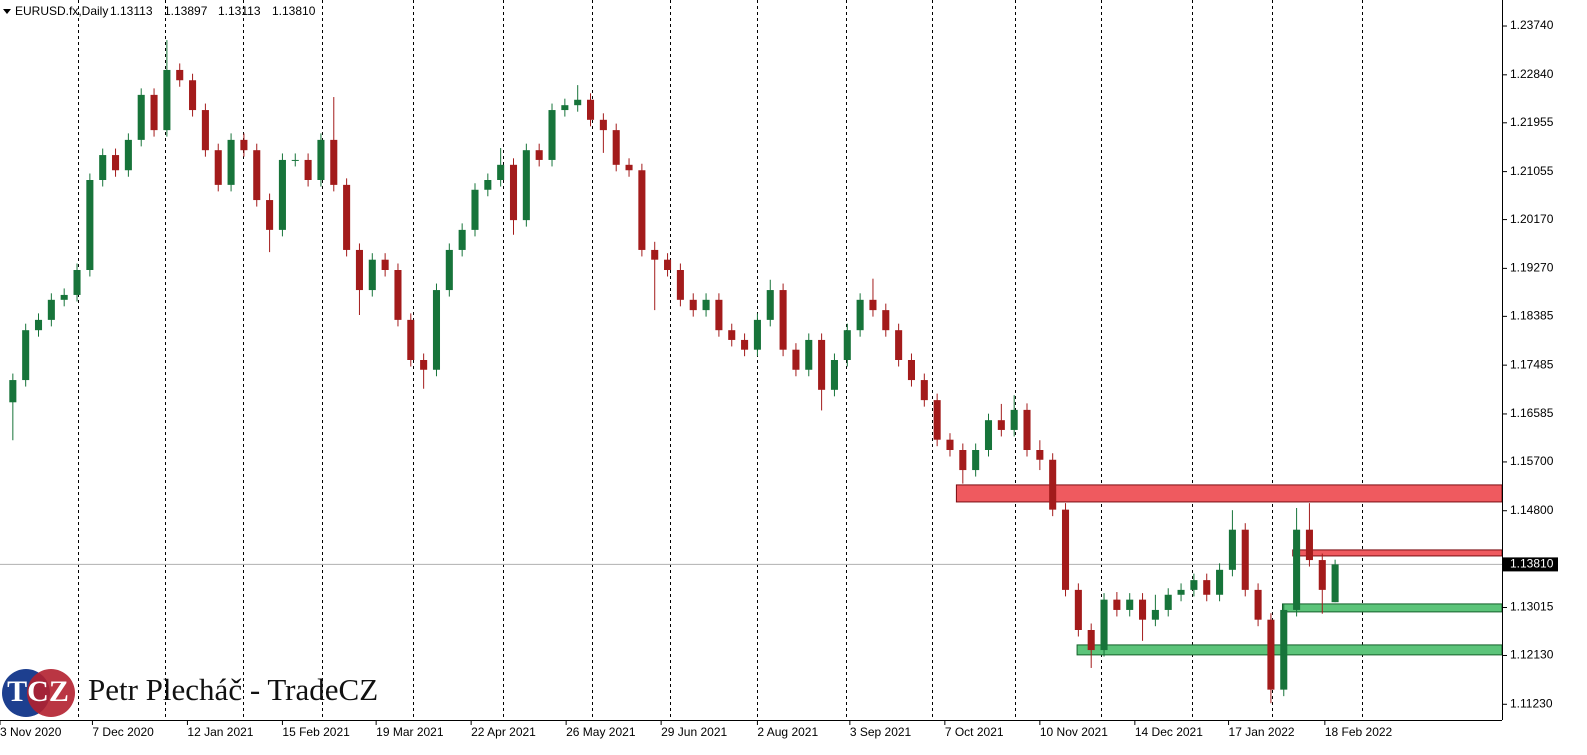  I want to click on y-tick-label: 1.15700, so click(1532, 461).